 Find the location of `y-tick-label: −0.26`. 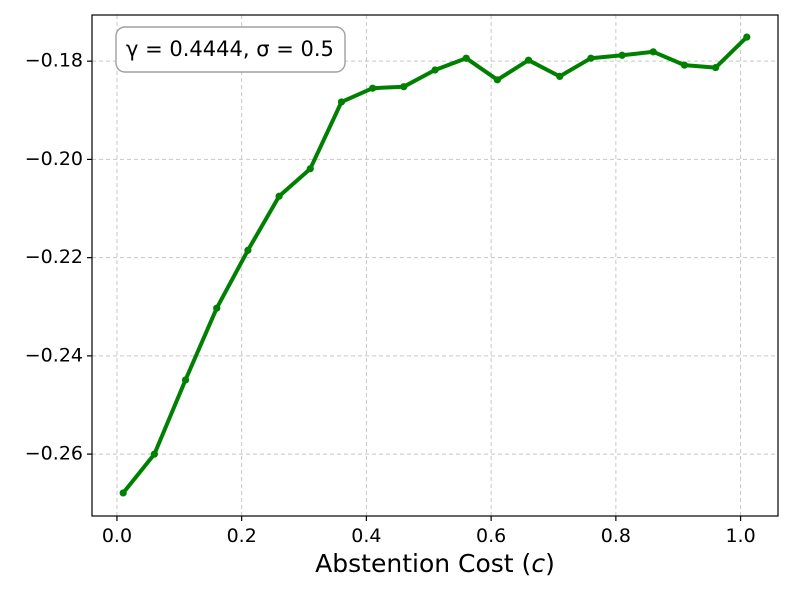

y-tick-label: −0.26 is located at coordinates (54, 454).